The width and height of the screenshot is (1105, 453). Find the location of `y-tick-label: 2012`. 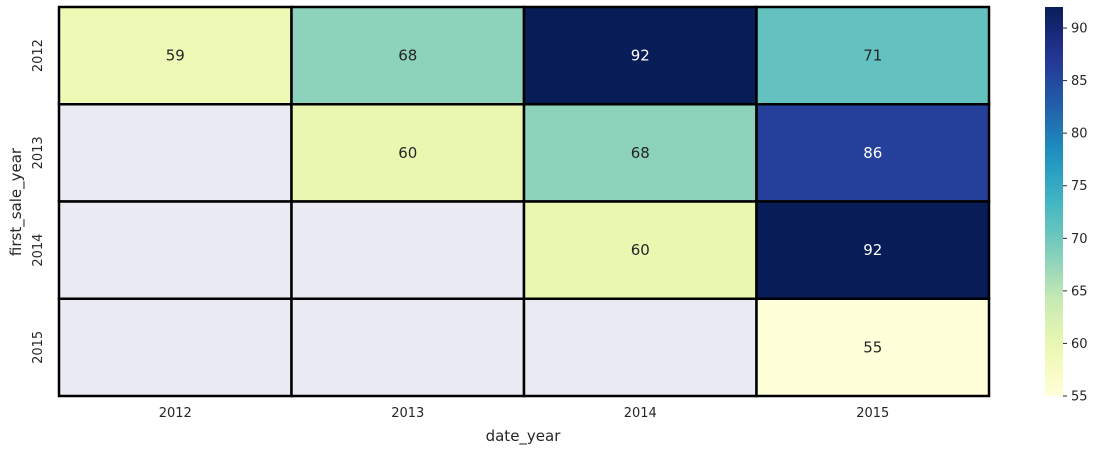

y-tick-label: 2012 is located at coordinates (38, 55).